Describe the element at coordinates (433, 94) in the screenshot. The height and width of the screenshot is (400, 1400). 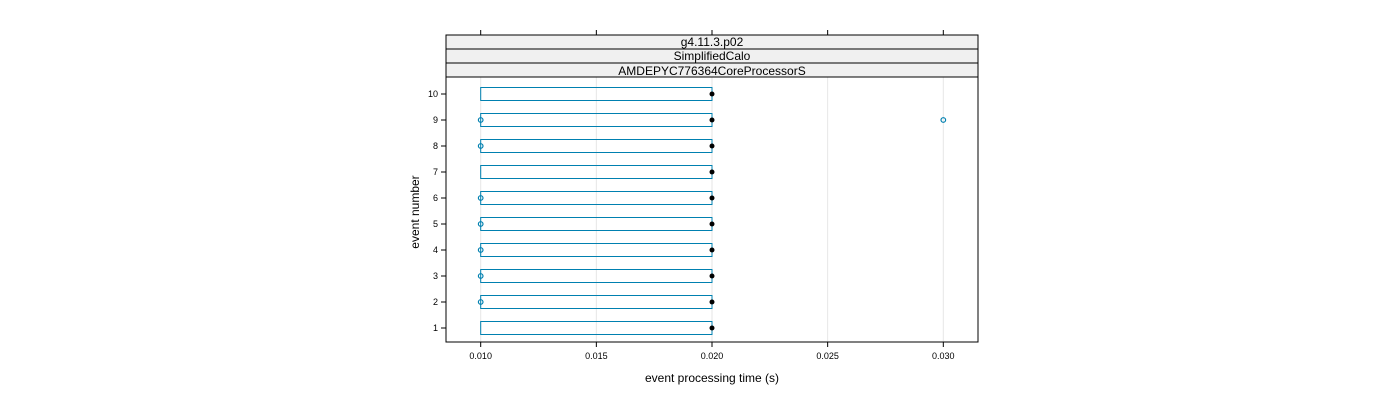
I see `y-tick-label: 10` at that location.